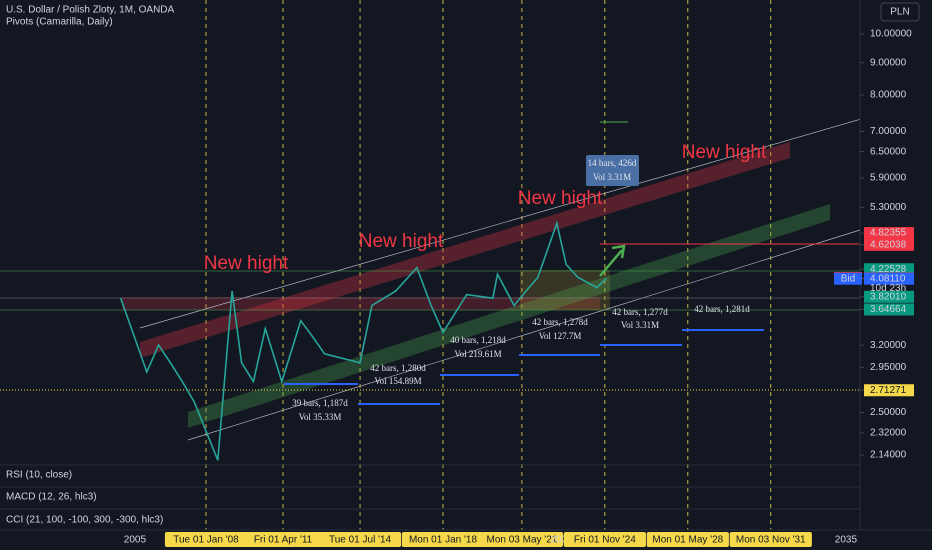 The height and width of the screenshot is (550, 932). I want to click on bid: Bid, so click(848, 278).